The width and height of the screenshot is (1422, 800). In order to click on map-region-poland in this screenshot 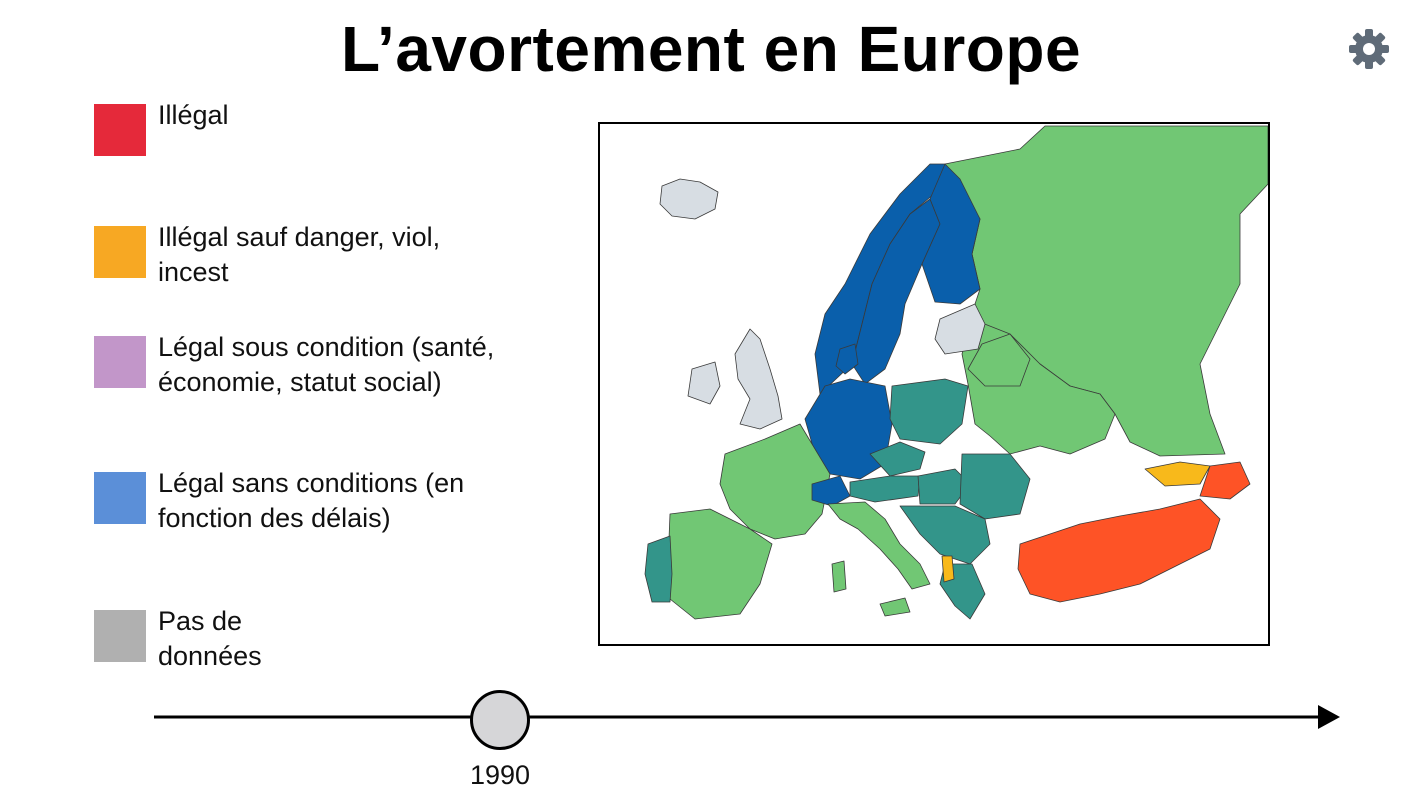, I will do `click(929, 411)`.